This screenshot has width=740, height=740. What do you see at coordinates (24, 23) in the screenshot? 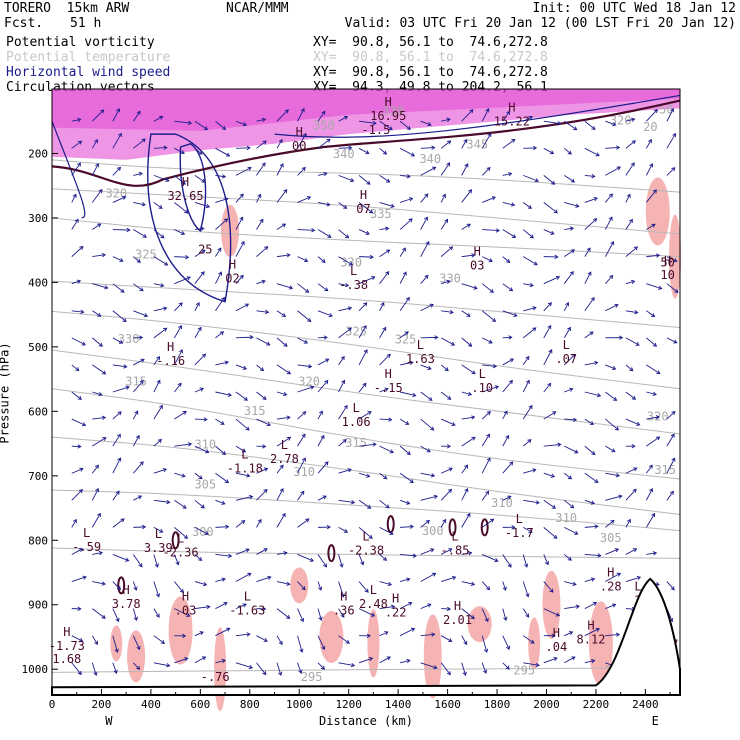
I see `forecast-label: Fcst.` at bounding box center [24, 23].